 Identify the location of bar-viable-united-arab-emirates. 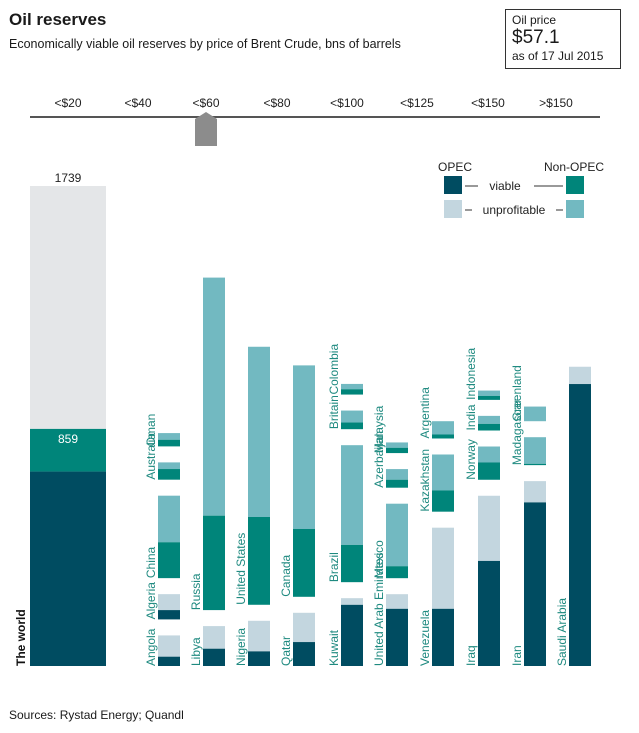
(397, 637).